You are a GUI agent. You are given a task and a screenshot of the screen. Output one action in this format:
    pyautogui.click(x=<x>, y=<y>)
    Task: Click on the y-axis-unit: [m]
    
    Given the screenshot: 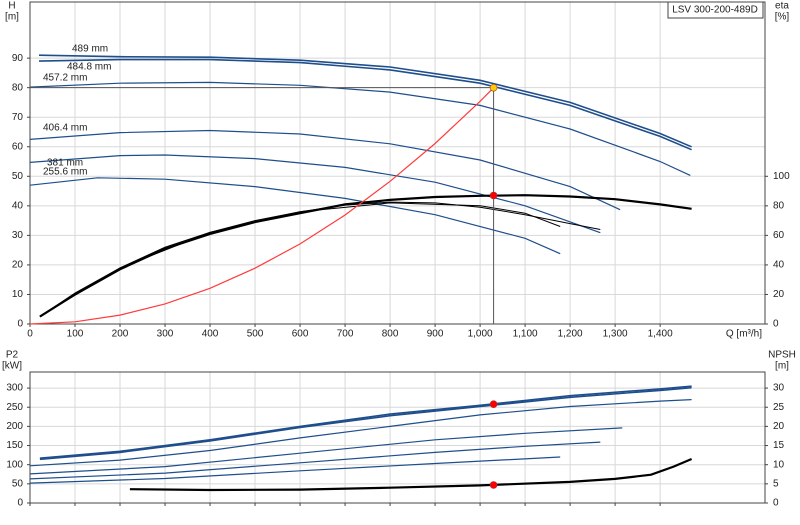 What is the action you would take?
    pyautogui.click(x=12, y=17)
    